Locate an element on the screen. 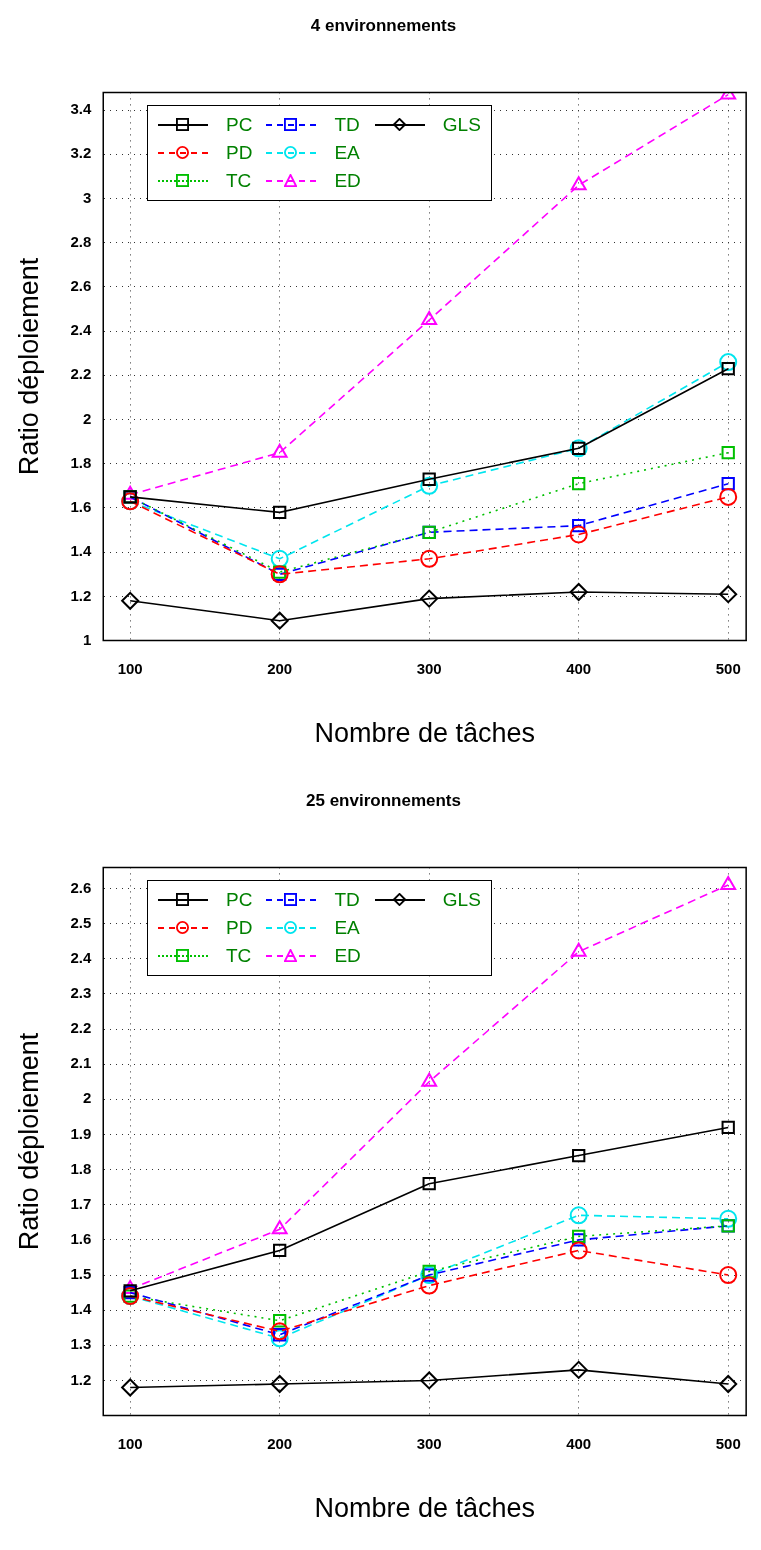 The width and height of the screenshot is (761, 1550). y-tick-label: 3 is located at coordinates (87, 197).